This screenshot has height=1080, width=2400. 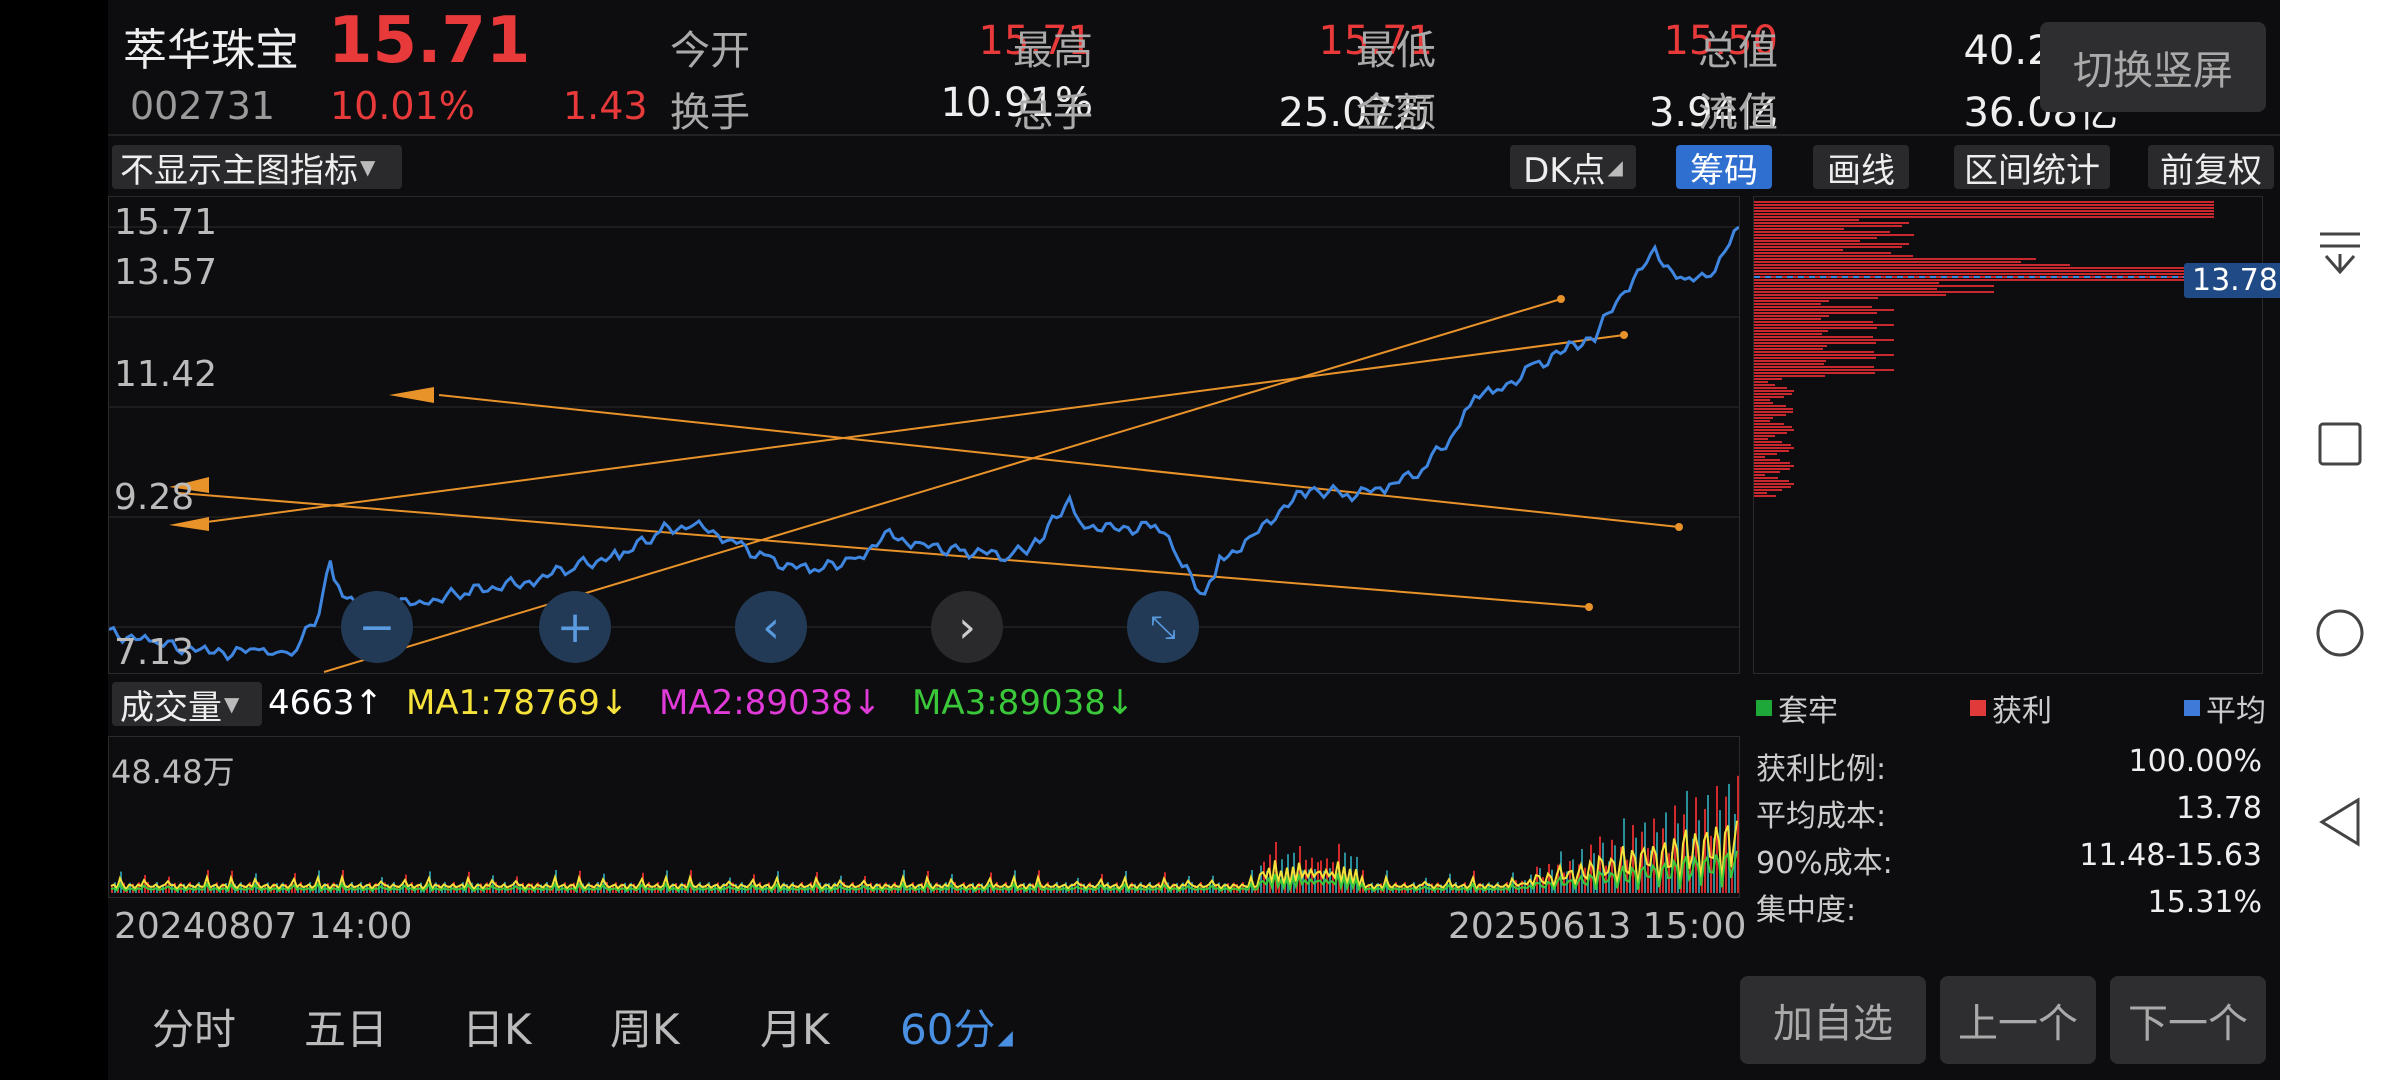 I want to click on next-stock-button: 下一个, so click(x=2188, y=1020).